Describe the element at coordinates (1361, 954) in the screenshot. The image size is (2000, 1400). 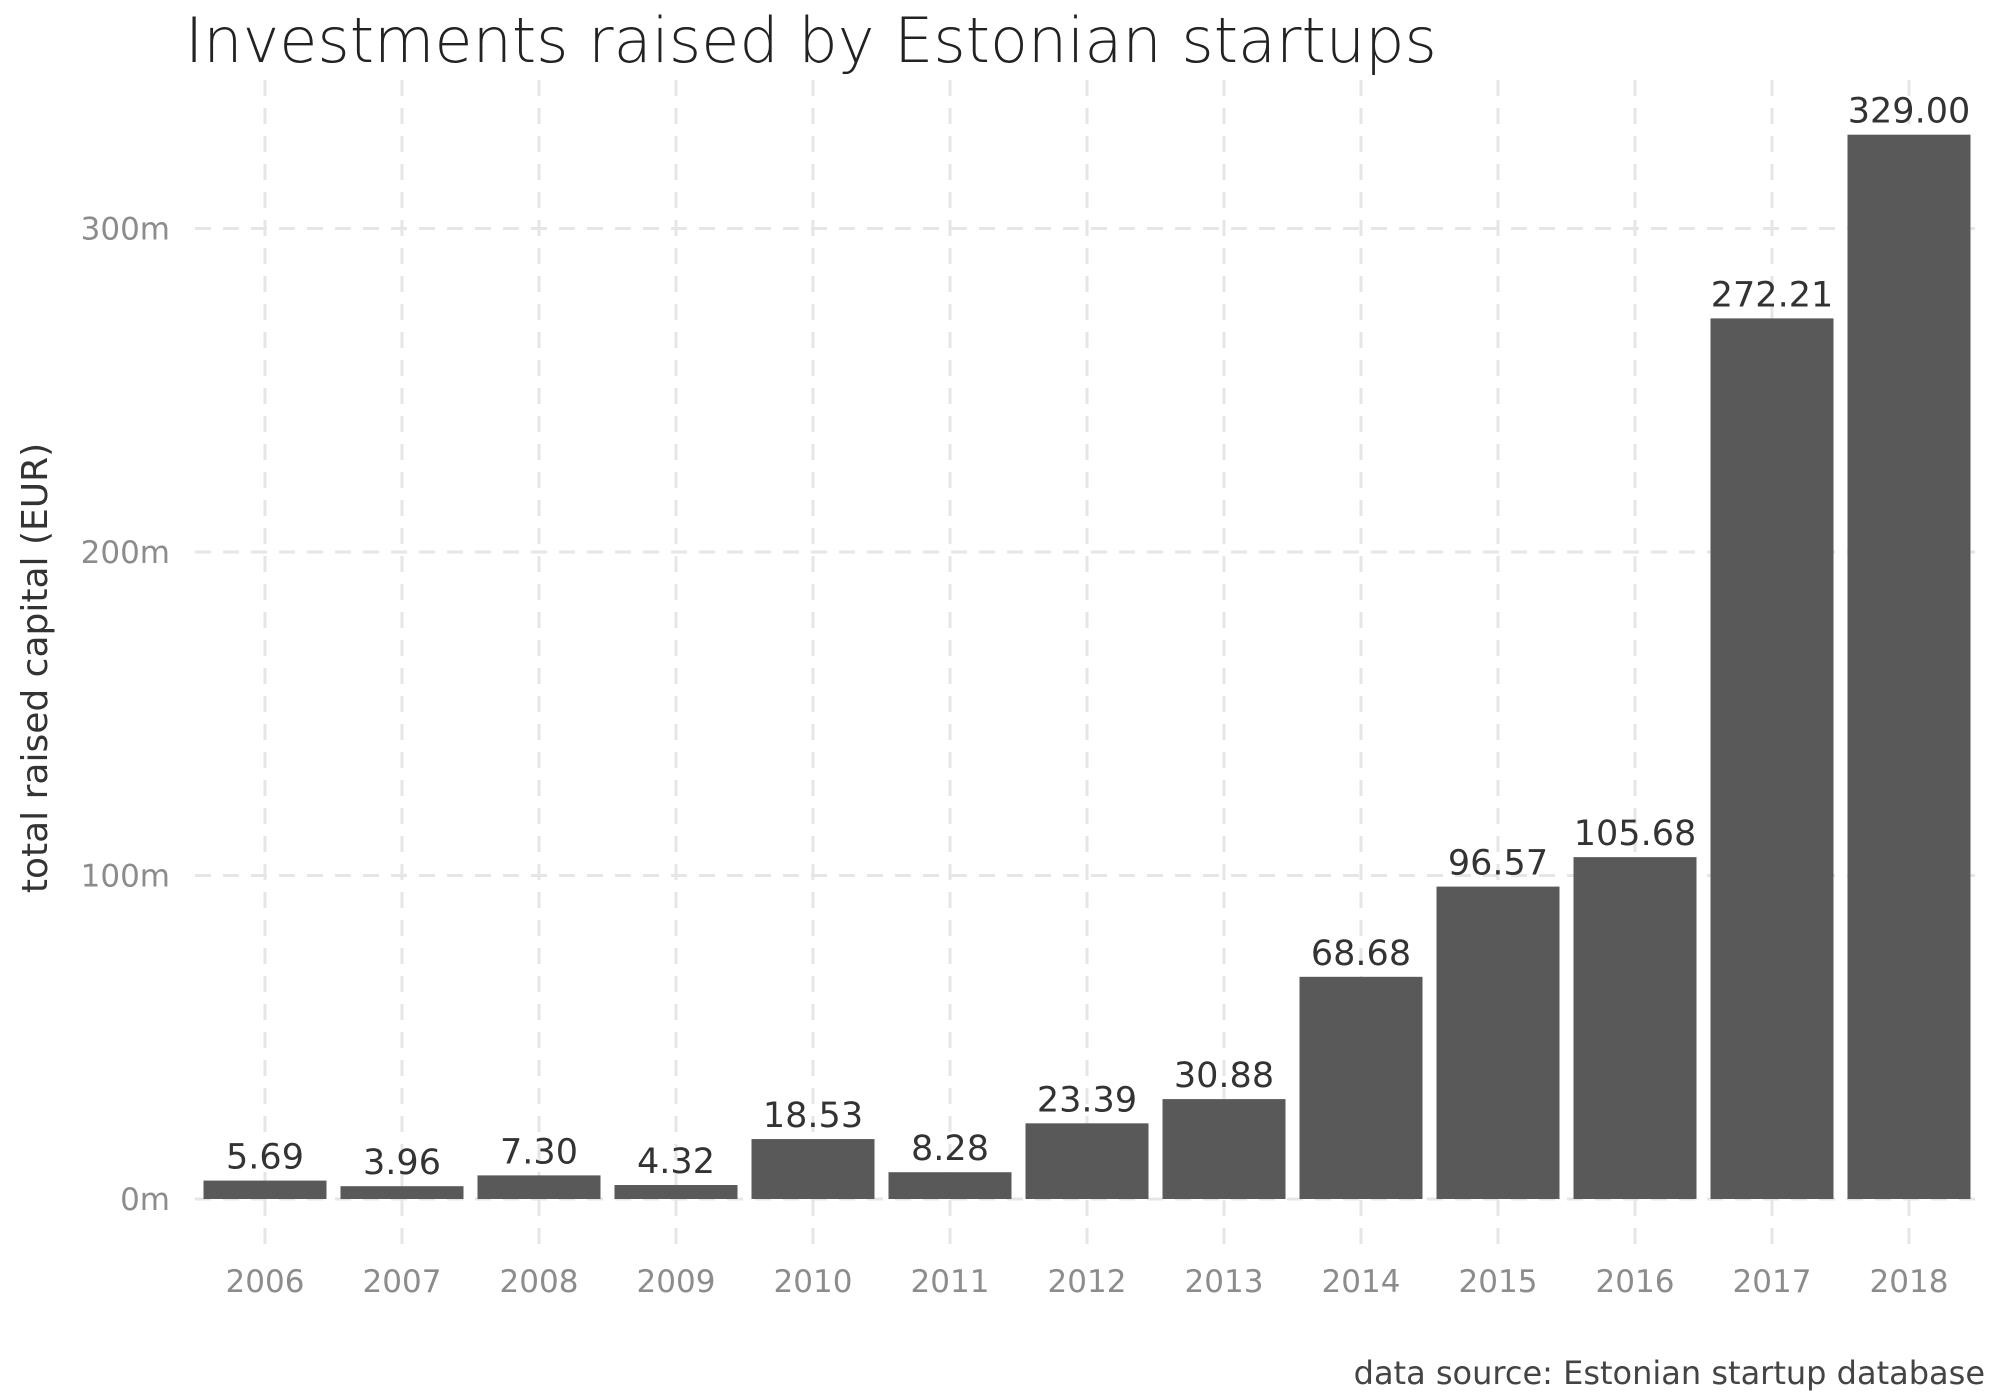
I see `value-label-2014: 68.68` at that location.